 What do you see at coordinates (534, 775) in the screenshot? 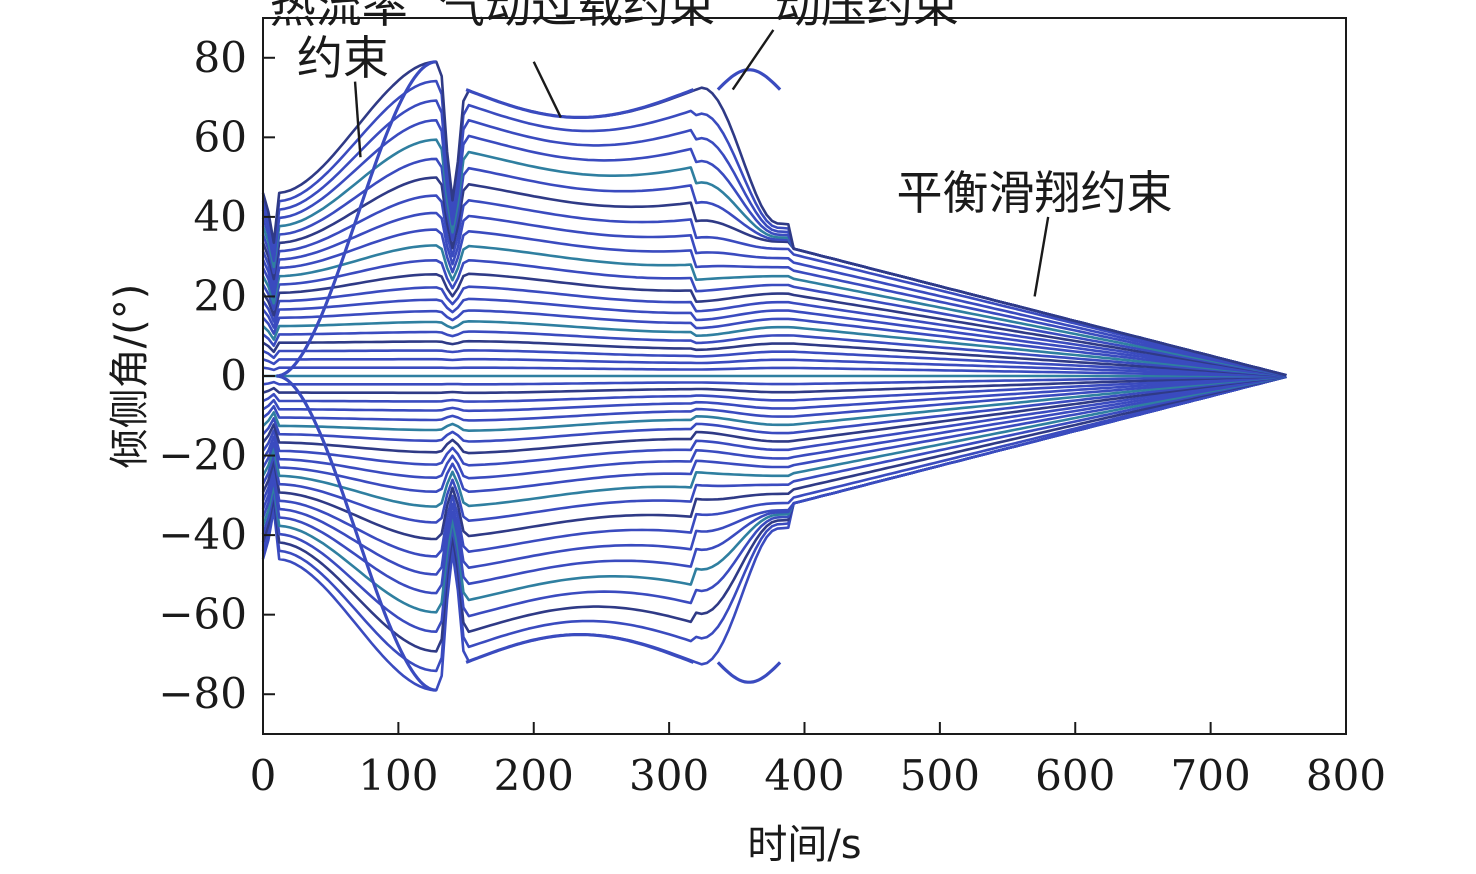
I see `x-tick-label: 200` at bounding box center [534, 775].